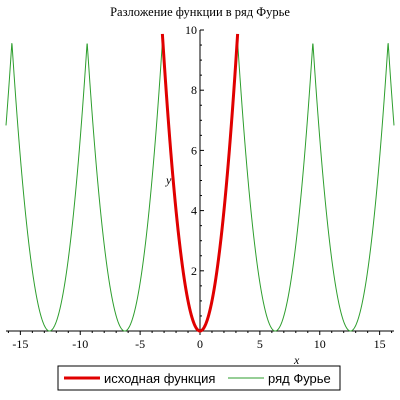  Describe the element at coordinates (20, 344) in the screenshot. I see `x-tick-label: -15` at that location.